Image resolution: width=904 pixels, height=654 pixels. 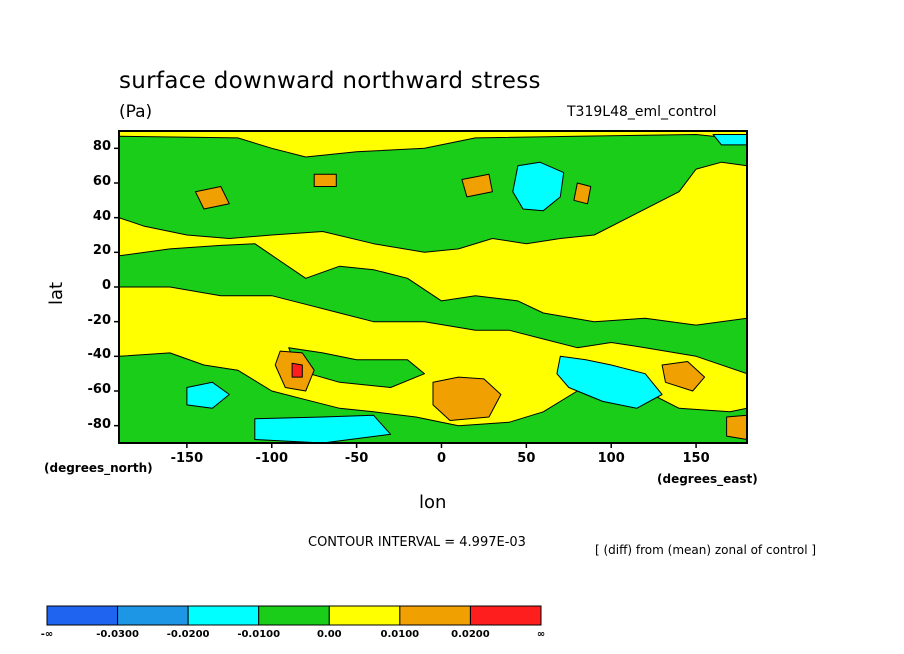 I want to click on colorbar, so click(x=294, y=615).